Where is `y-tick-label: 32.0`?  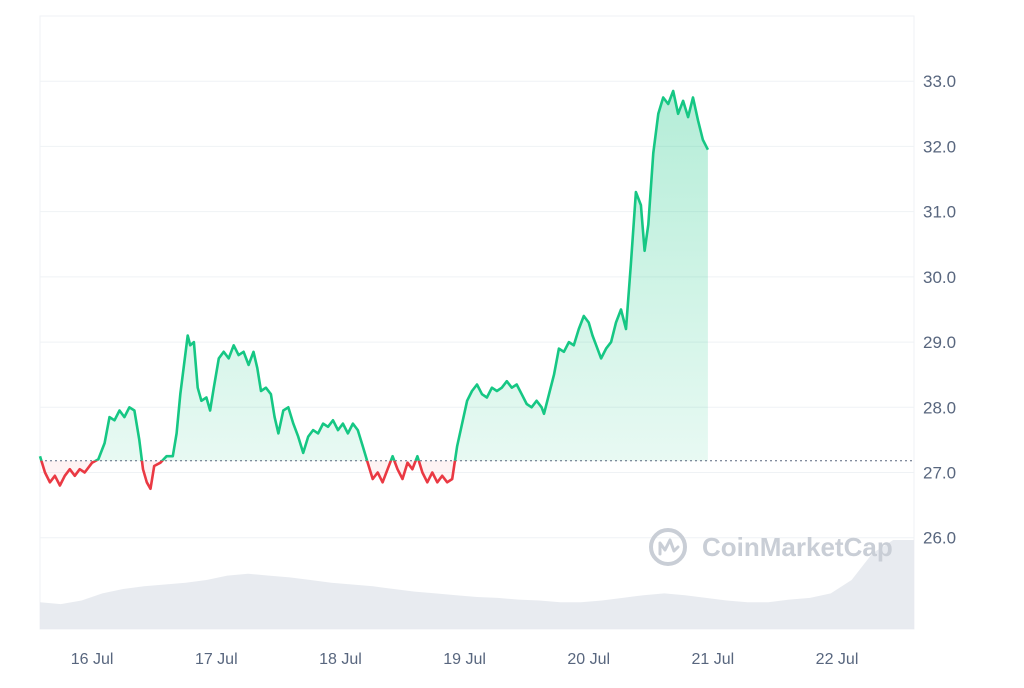
y-tick-label: 32.0 is located at coordinates (939, 146).